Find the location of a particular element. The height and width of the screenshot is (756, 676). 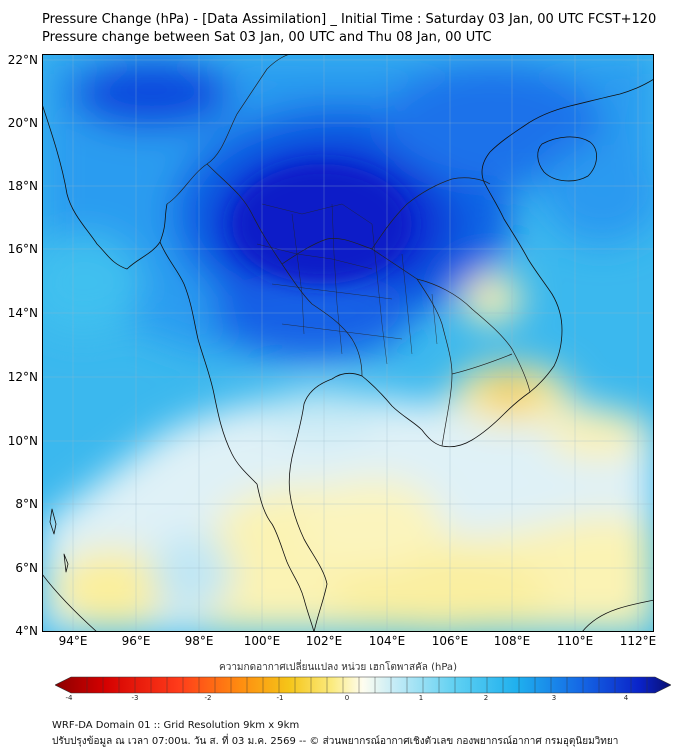

colorbar-tick-0: 0 is located at coordinates (347, 698).